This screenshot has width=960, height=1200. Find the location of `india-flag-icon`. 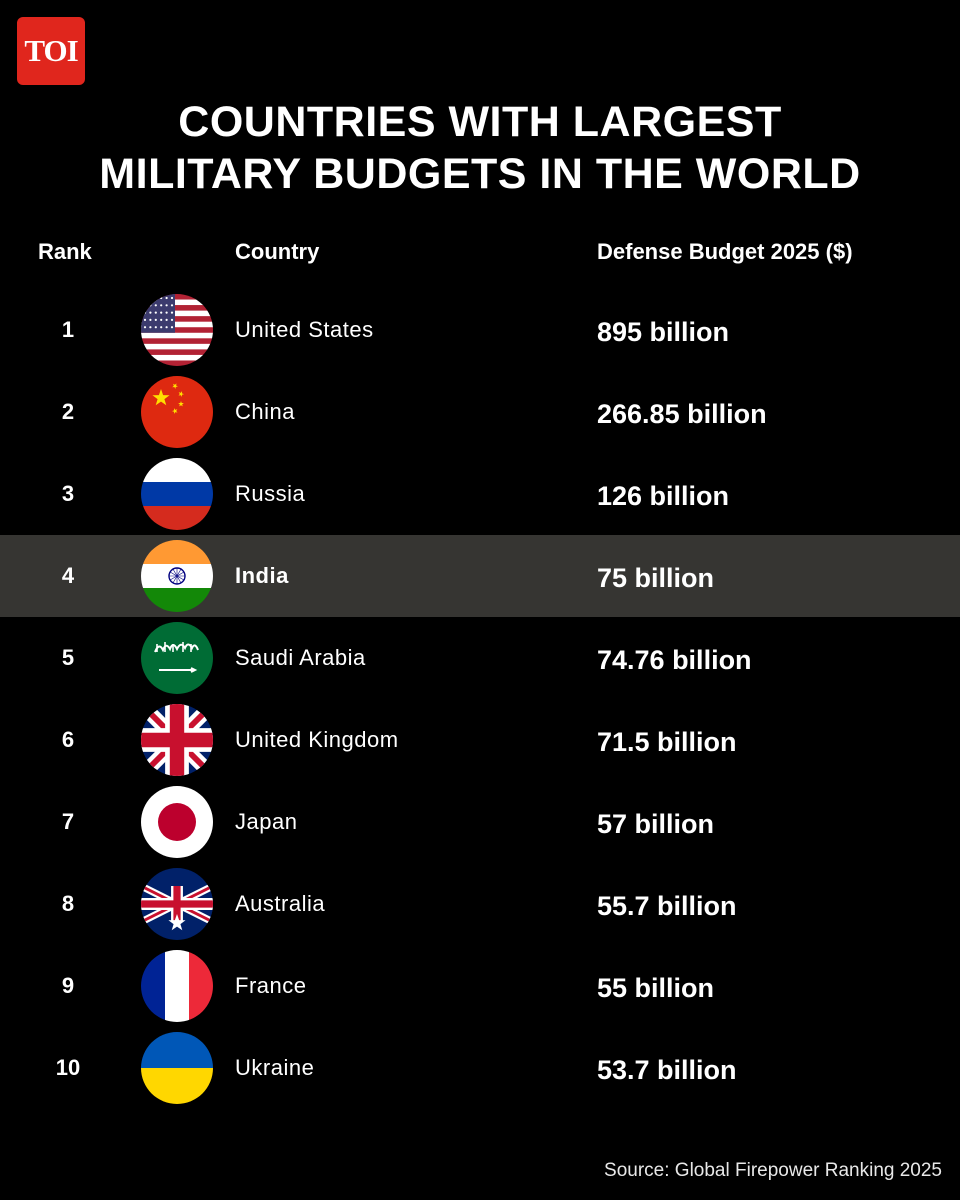

india-flag-icon is located at coordinates (177, 576).